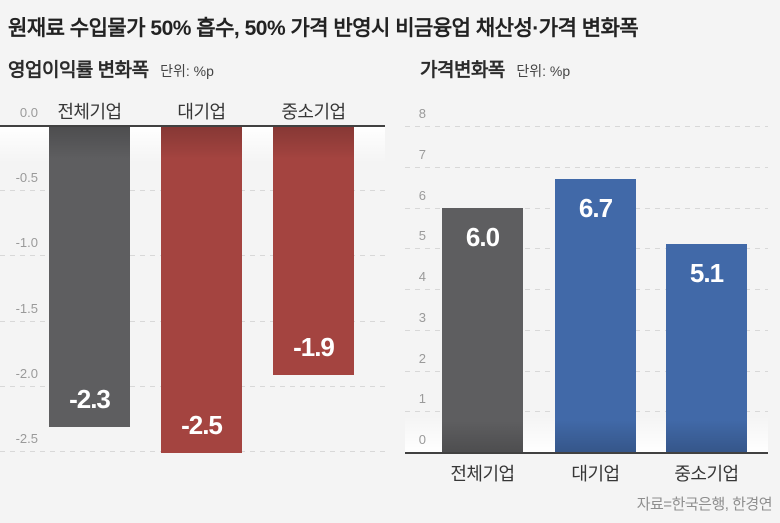 This screenshot has width=780, height=523. What do you see at coordinates (462, 70) in the screenshot?
I see `right-chart-title: 가격변화폭` at bounding box center [462, 70].